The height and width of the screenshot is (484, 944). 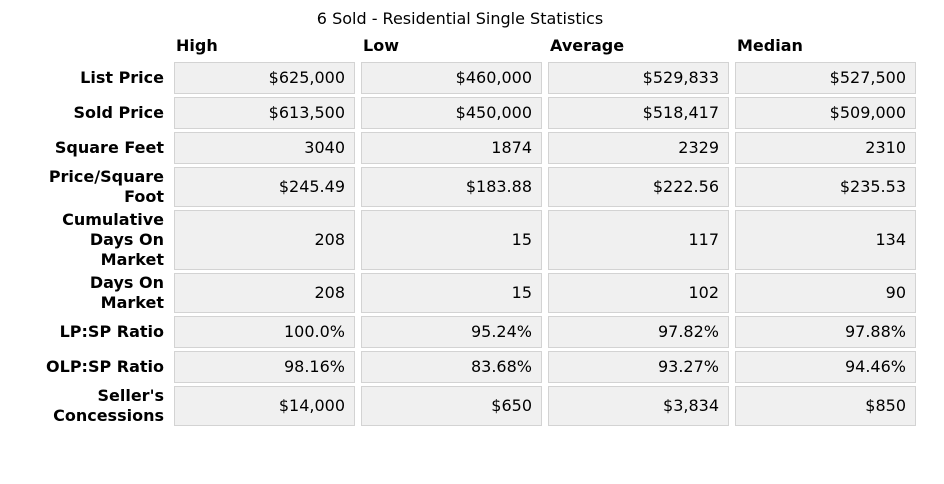 I want to click on stat-cell: 117, so click(x=638, y=240).